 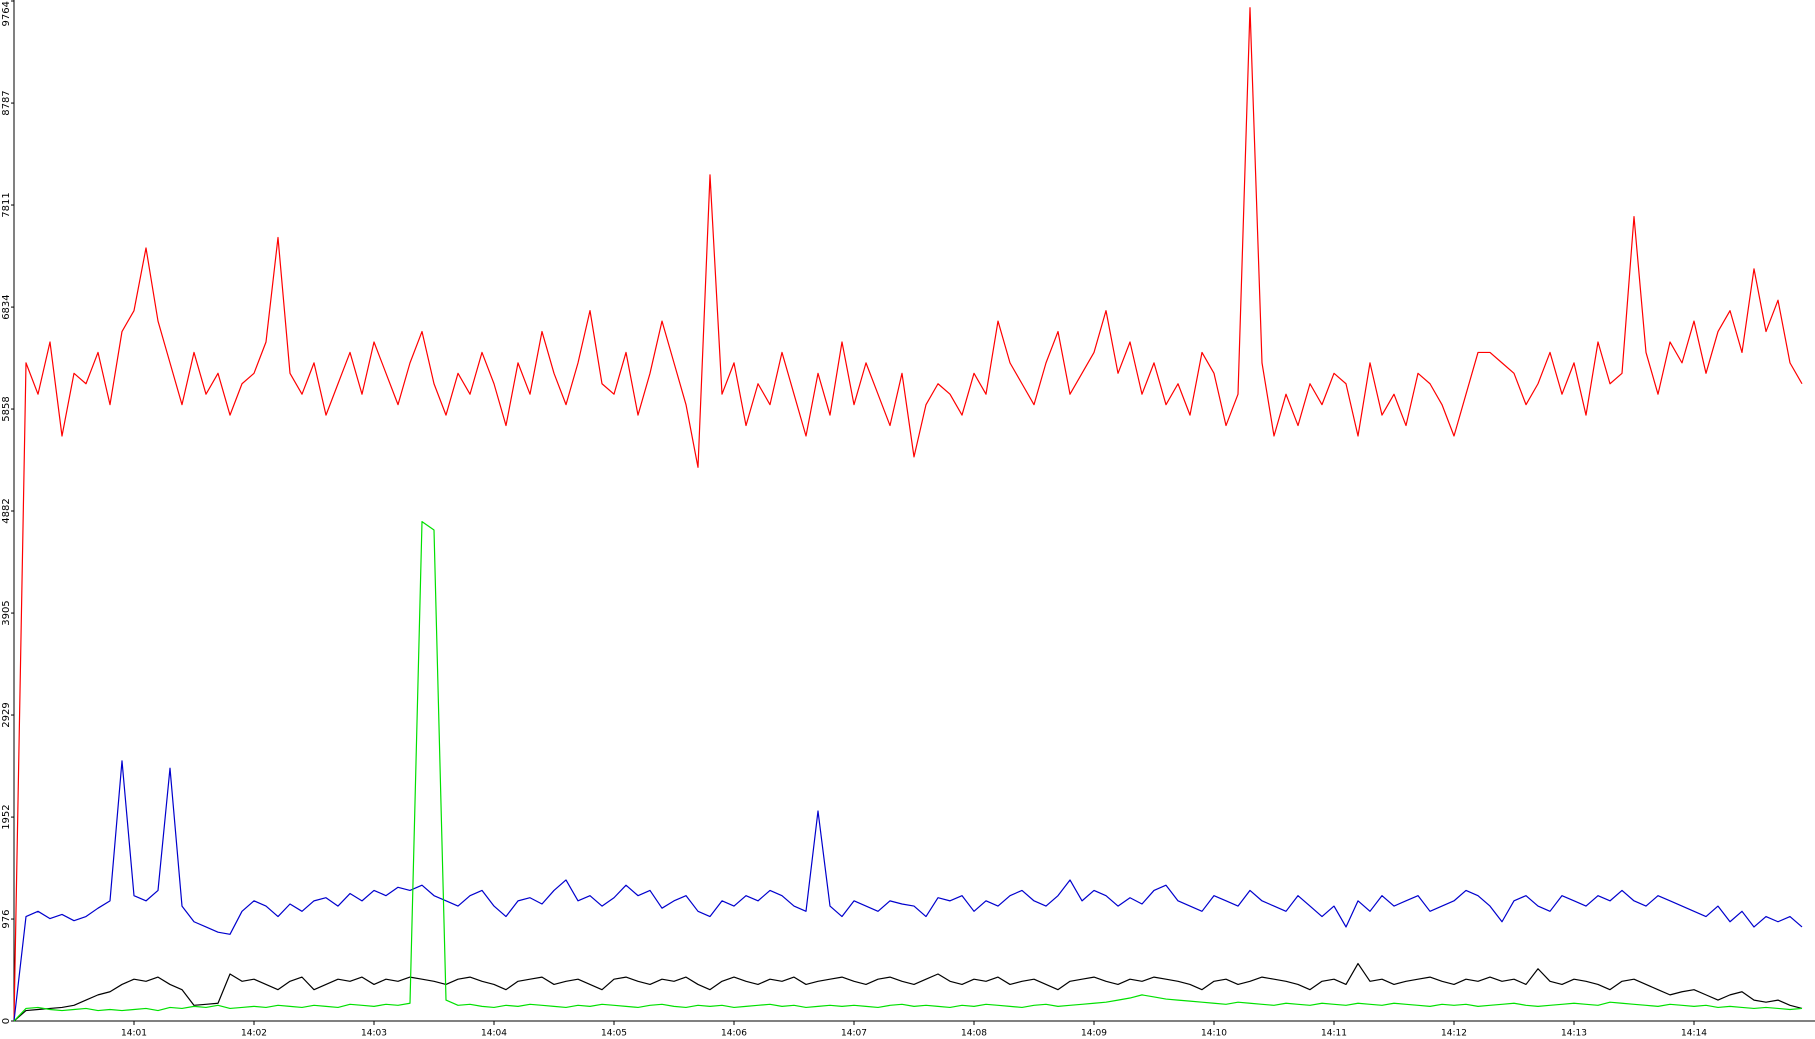 I want to click on x-tick-label: 14:07, so click(x=854, y=1034).